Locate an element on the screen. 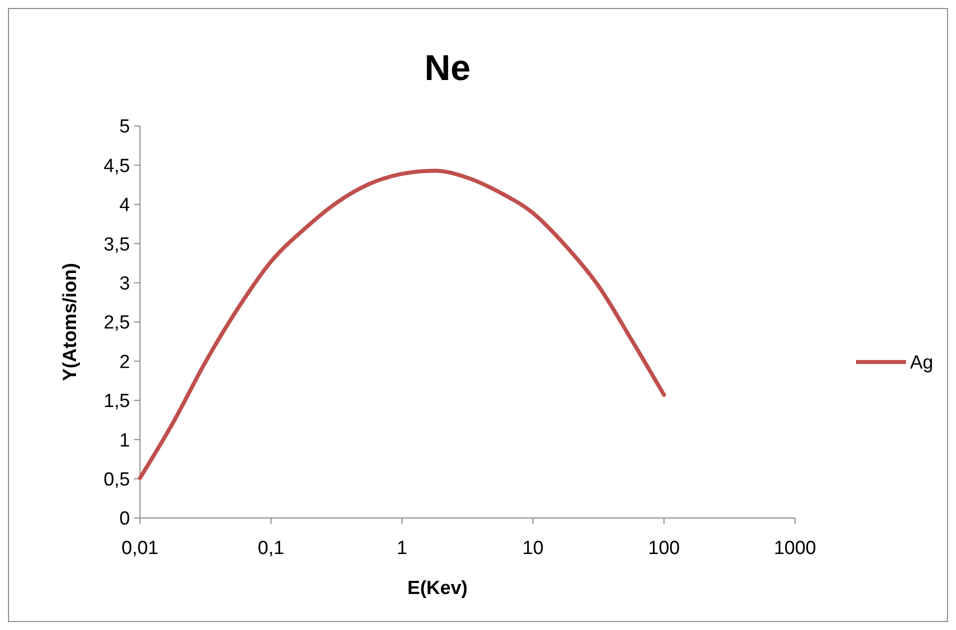 Image resolution: width=956 pixels, height=630 pixels. legend-label: Ag is located at coordinates (922, 363).